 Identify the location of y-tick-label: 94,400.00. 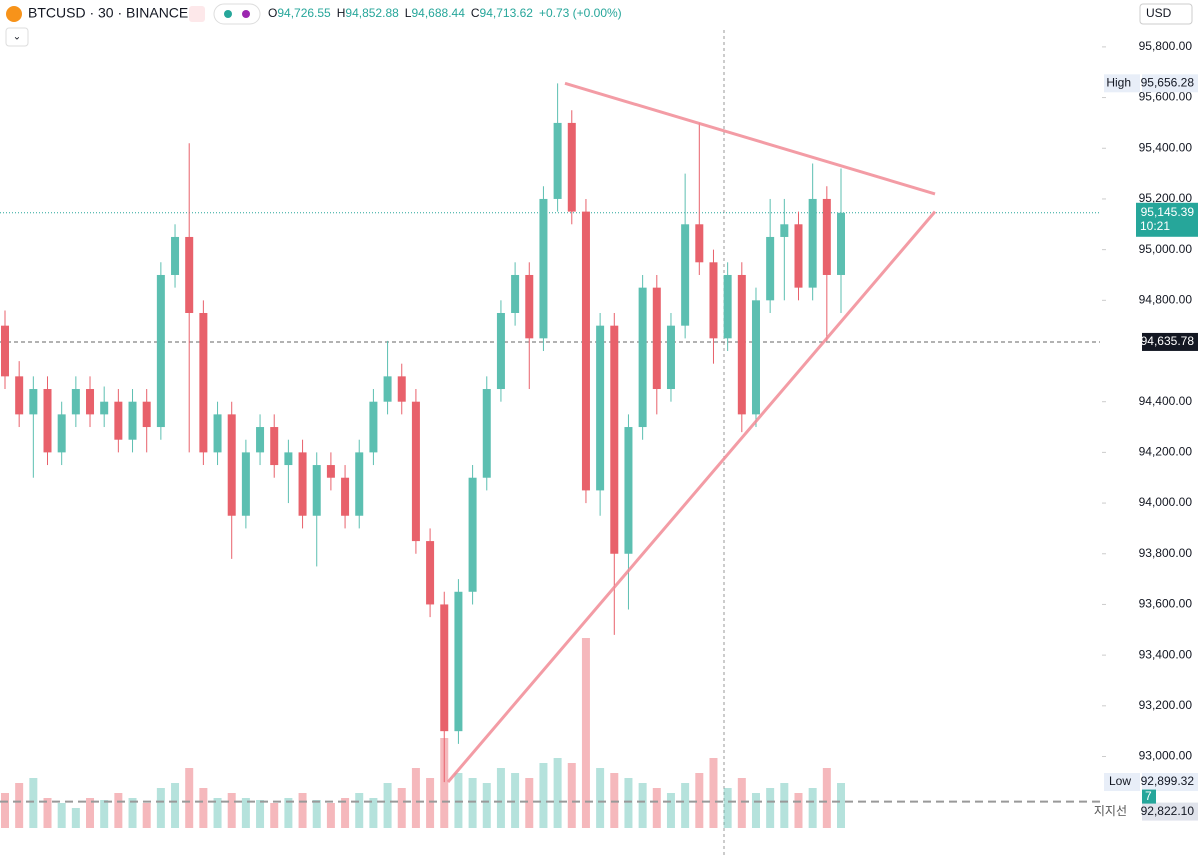
(1166, 401).